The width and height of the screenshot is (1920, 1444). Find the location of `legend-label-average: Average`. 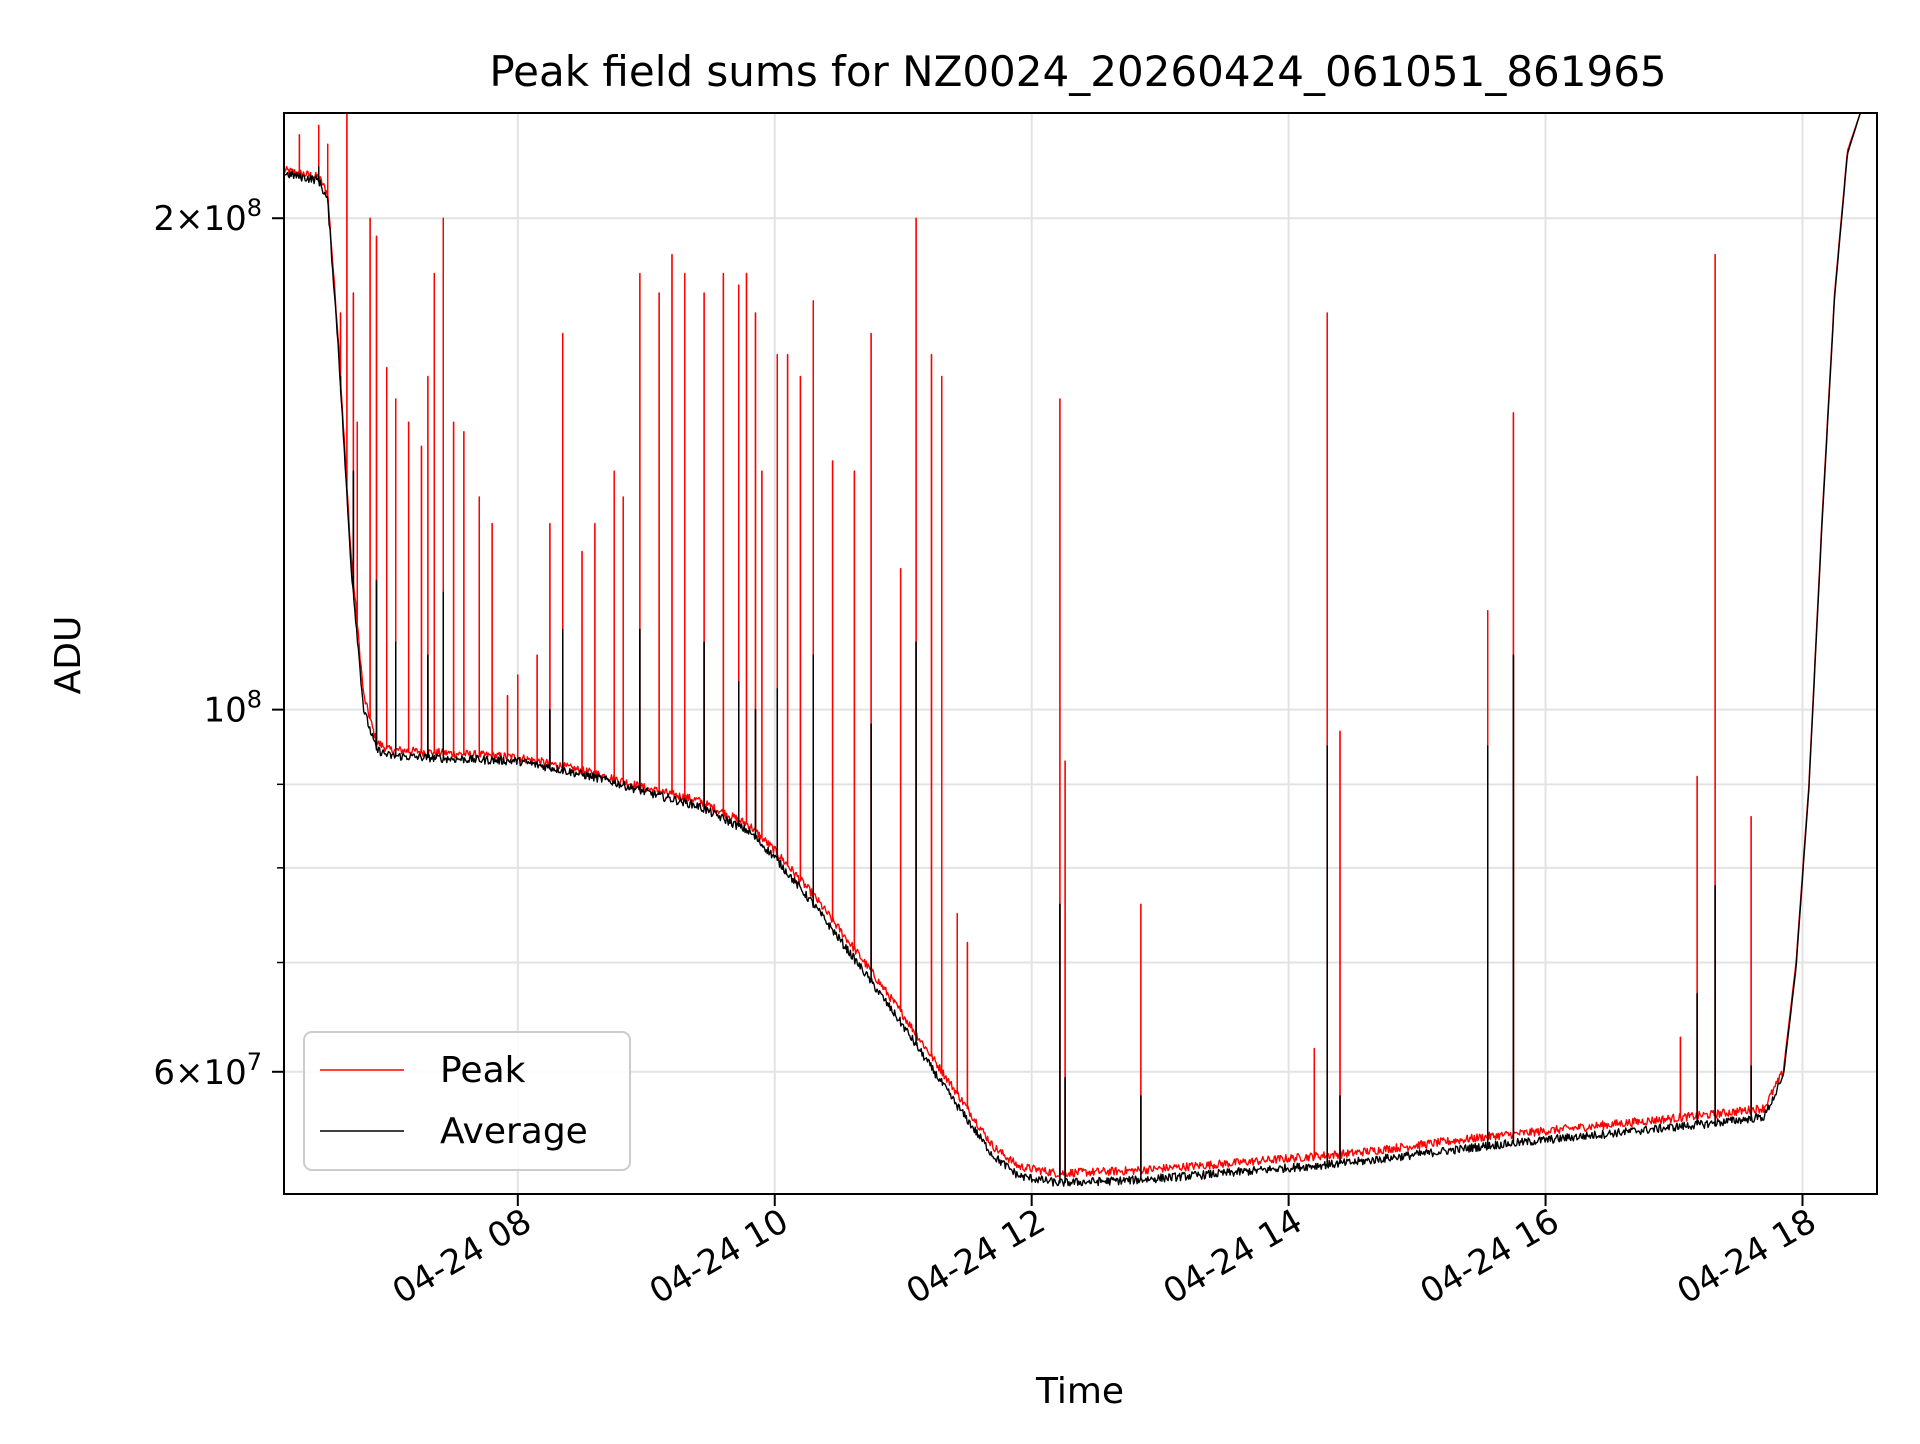

legend-label-average: Average is located at coordinates (514, 1131).